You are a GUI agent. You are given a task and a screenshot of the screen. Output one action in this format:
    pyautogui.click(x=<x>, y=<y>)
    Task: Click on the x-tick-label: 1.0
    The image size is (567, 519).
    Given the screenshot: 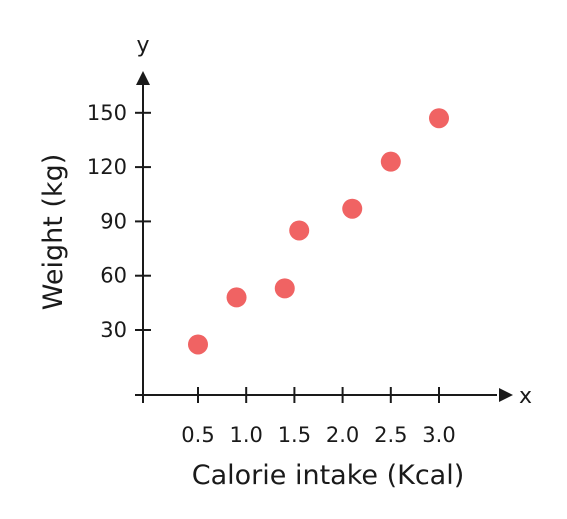 What is the action you would take?
    pyautogui.click(x=245, y=435)
    